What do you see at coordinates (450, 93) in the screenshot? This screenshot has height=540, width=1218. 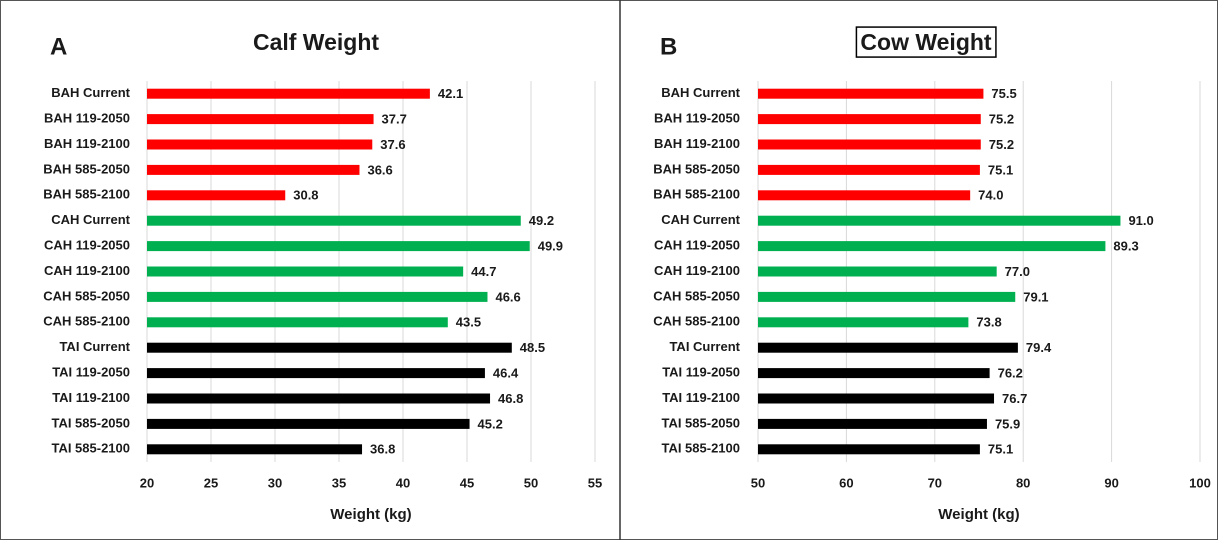 I see `value-label: 42.1` at bounding box center [450, 93].